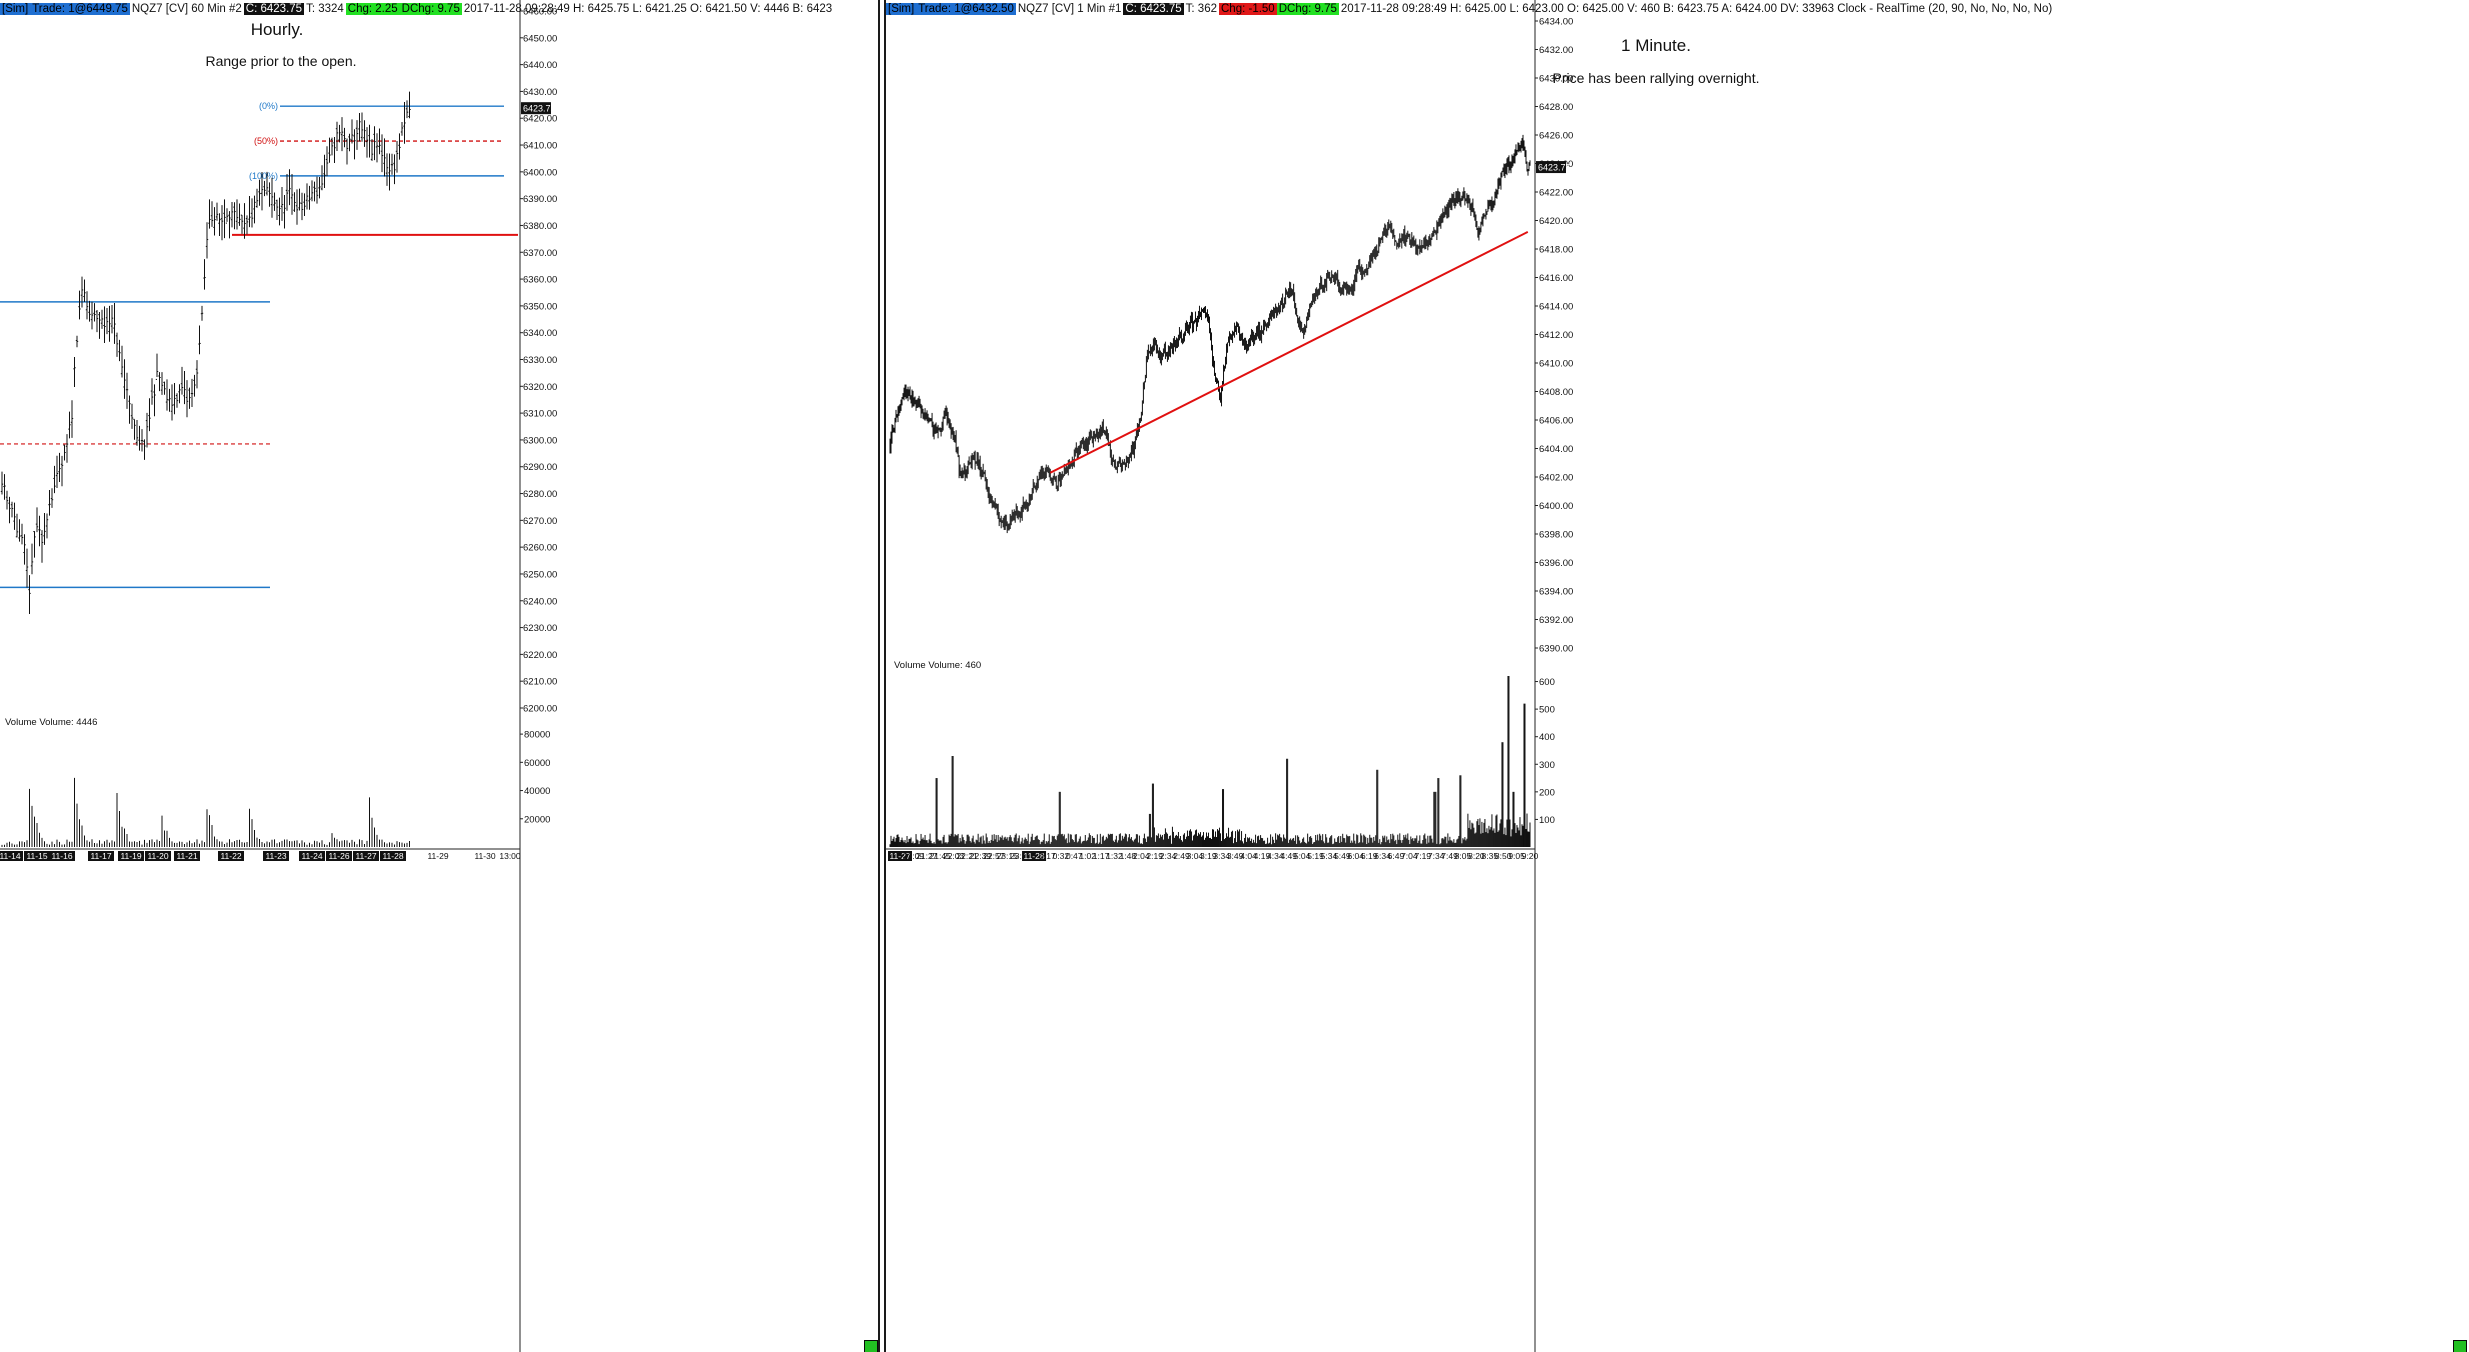  Describe the element at coordinates (1074, 856) in the screenshot. I see `x-tick-label: 0:47` at that location.